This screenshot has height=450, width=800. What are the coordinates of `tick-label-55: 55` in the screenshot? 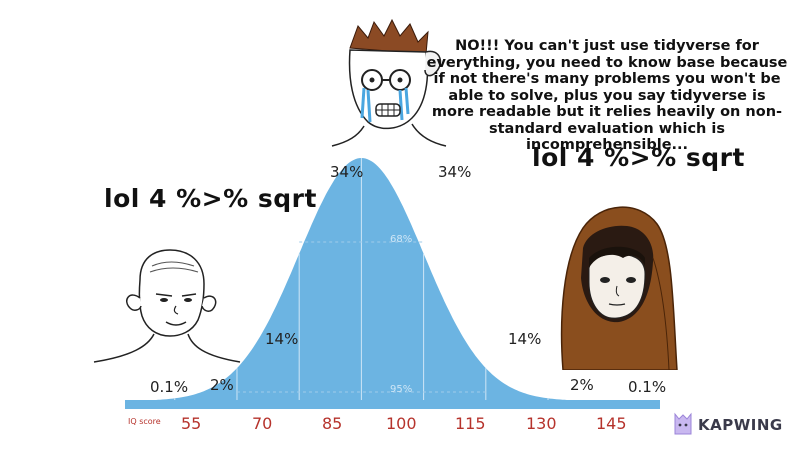 It's located at (191, 423).